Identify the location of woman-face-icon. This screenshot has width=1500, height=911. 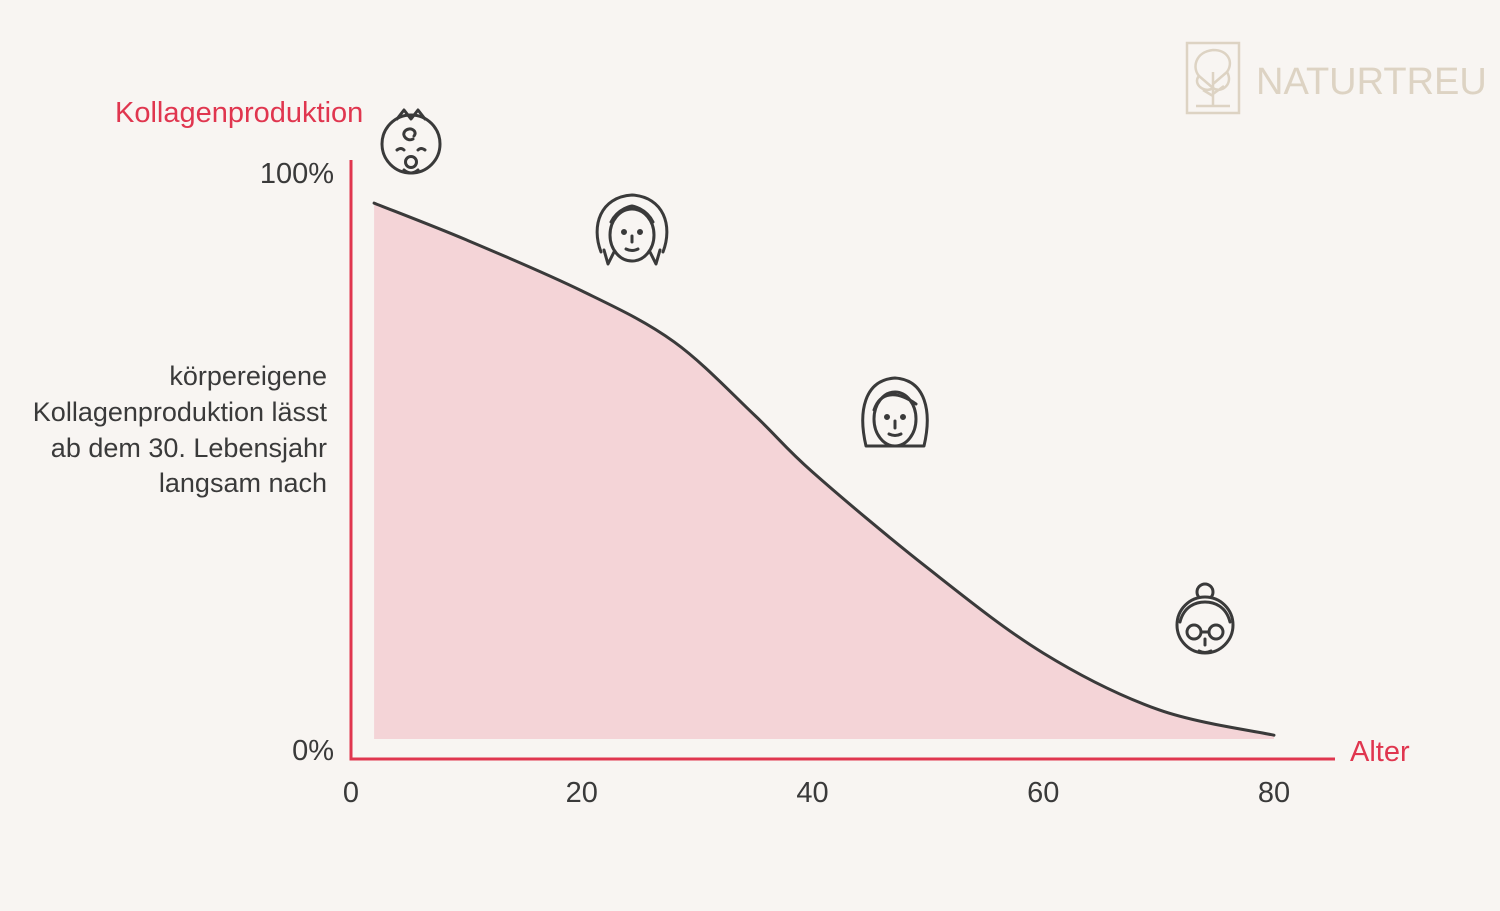
(895, 412).